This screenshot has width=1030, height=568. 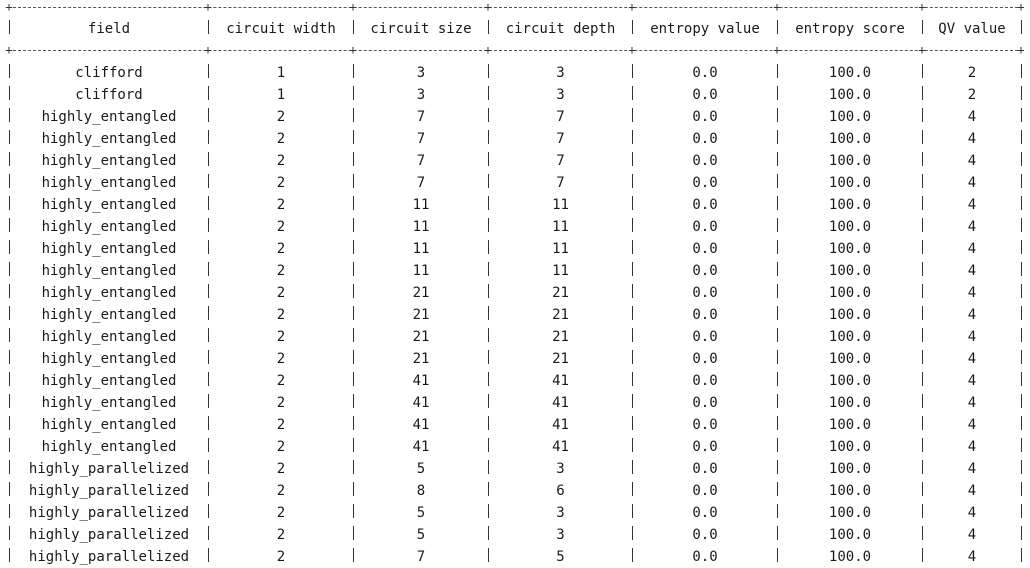 I want to click on cell-circuit-depth: 11, so click(x=560, y=271).